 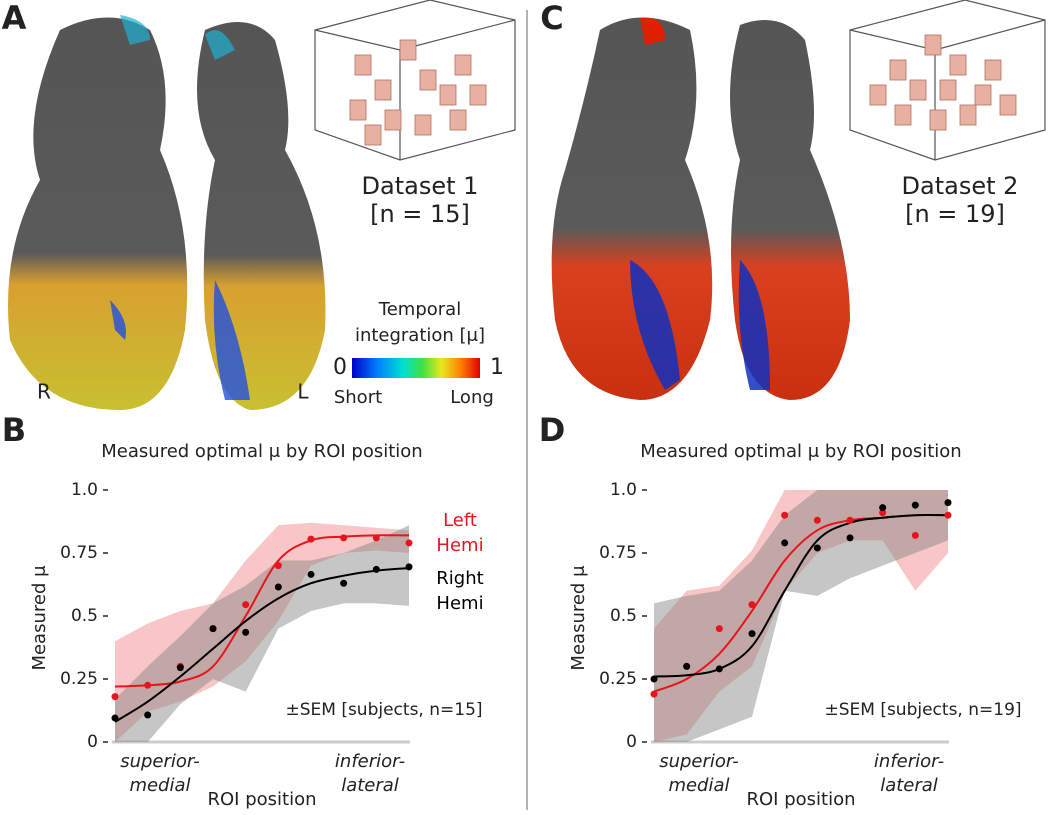 What do you see at coordinates (420, 214) in the screenshot?
I see `dataset-n: [n = 15]` at bounding box center [420, 214].